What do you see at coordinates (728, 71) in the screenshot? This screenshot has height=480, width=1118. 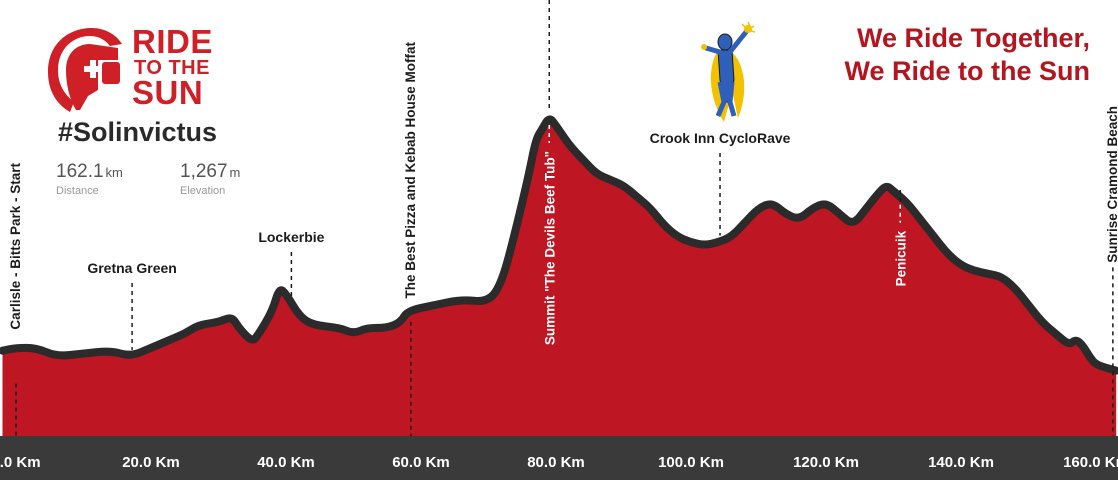 I see `superhero-mascot-icon` at bounding box center [728, 71].